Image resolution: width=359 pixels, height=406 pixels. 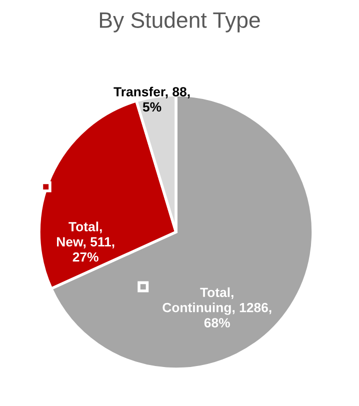 What do you see at coordinates (152, 99) in the screenshot?
I see `slice-label: Transfer, 88, 5%` at bounding box center [152, 99].